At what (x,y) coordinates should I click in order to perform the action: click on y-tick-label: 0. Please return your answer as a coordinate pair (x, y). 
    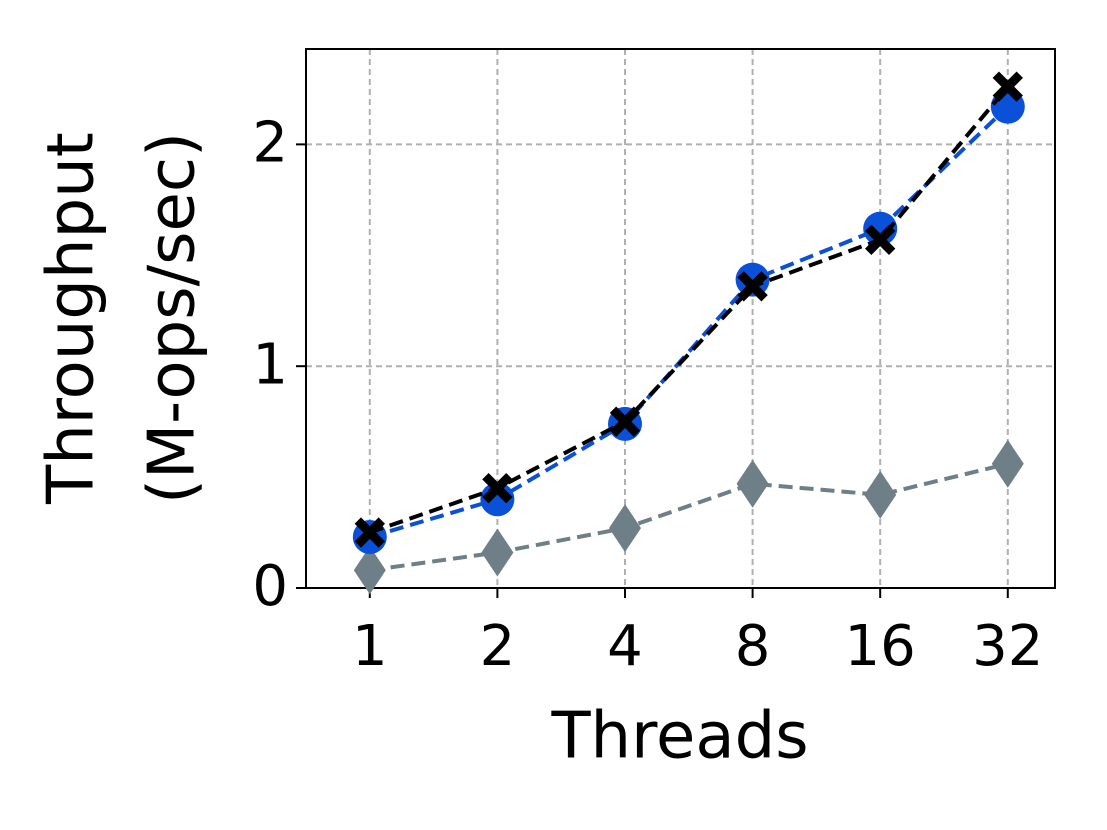
    Looking at the image, I should click on (270, 586).